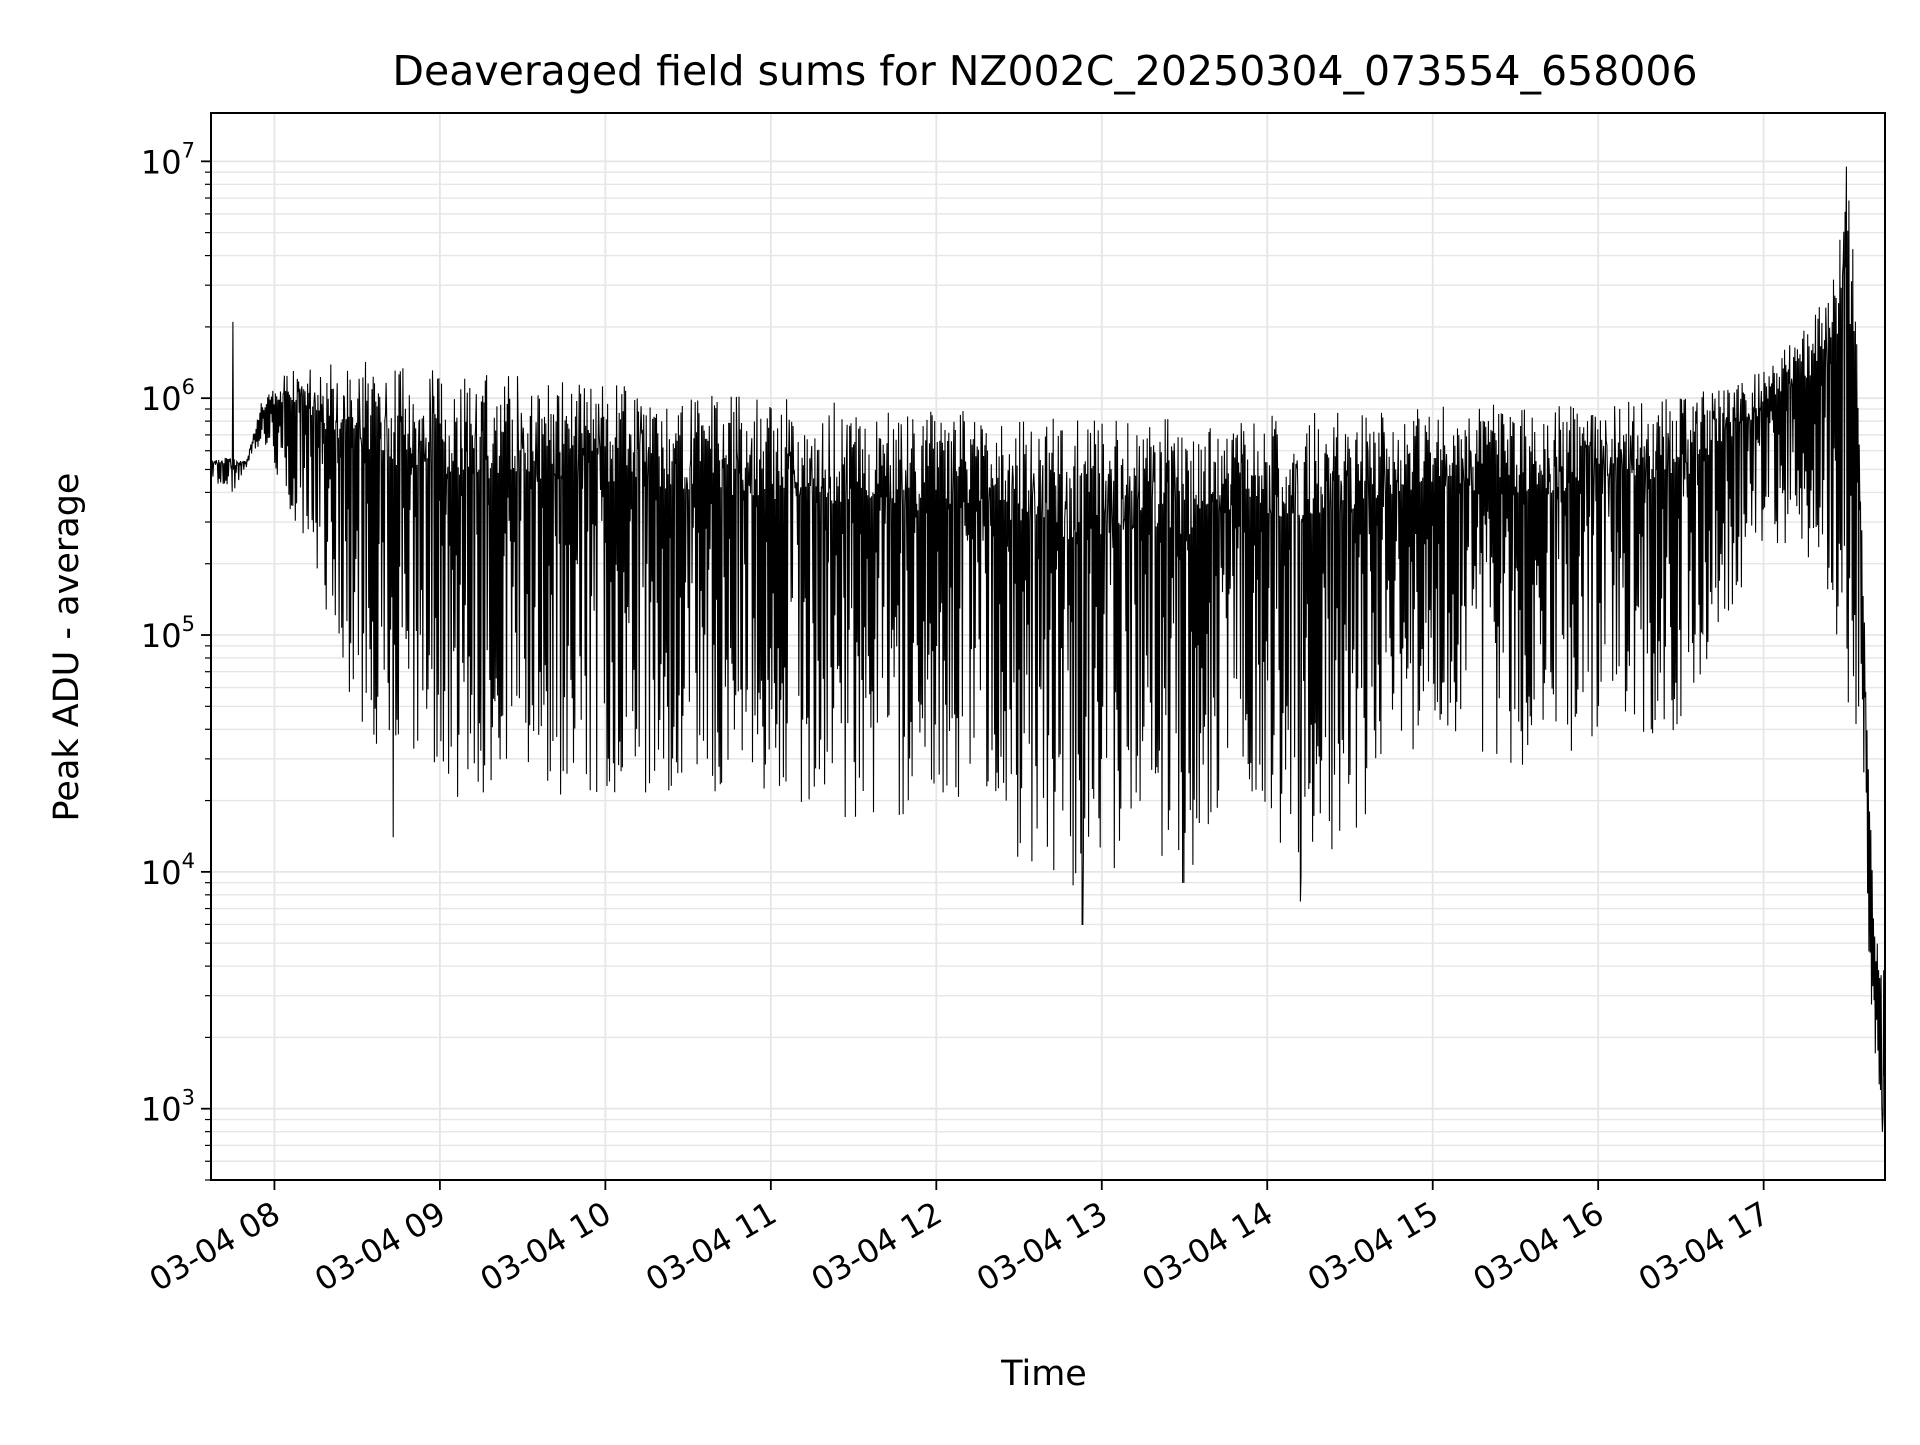 This screenshot has height=1445, width=1920. I want to click on y-tick-label: 10⁴, so click(168, 870).